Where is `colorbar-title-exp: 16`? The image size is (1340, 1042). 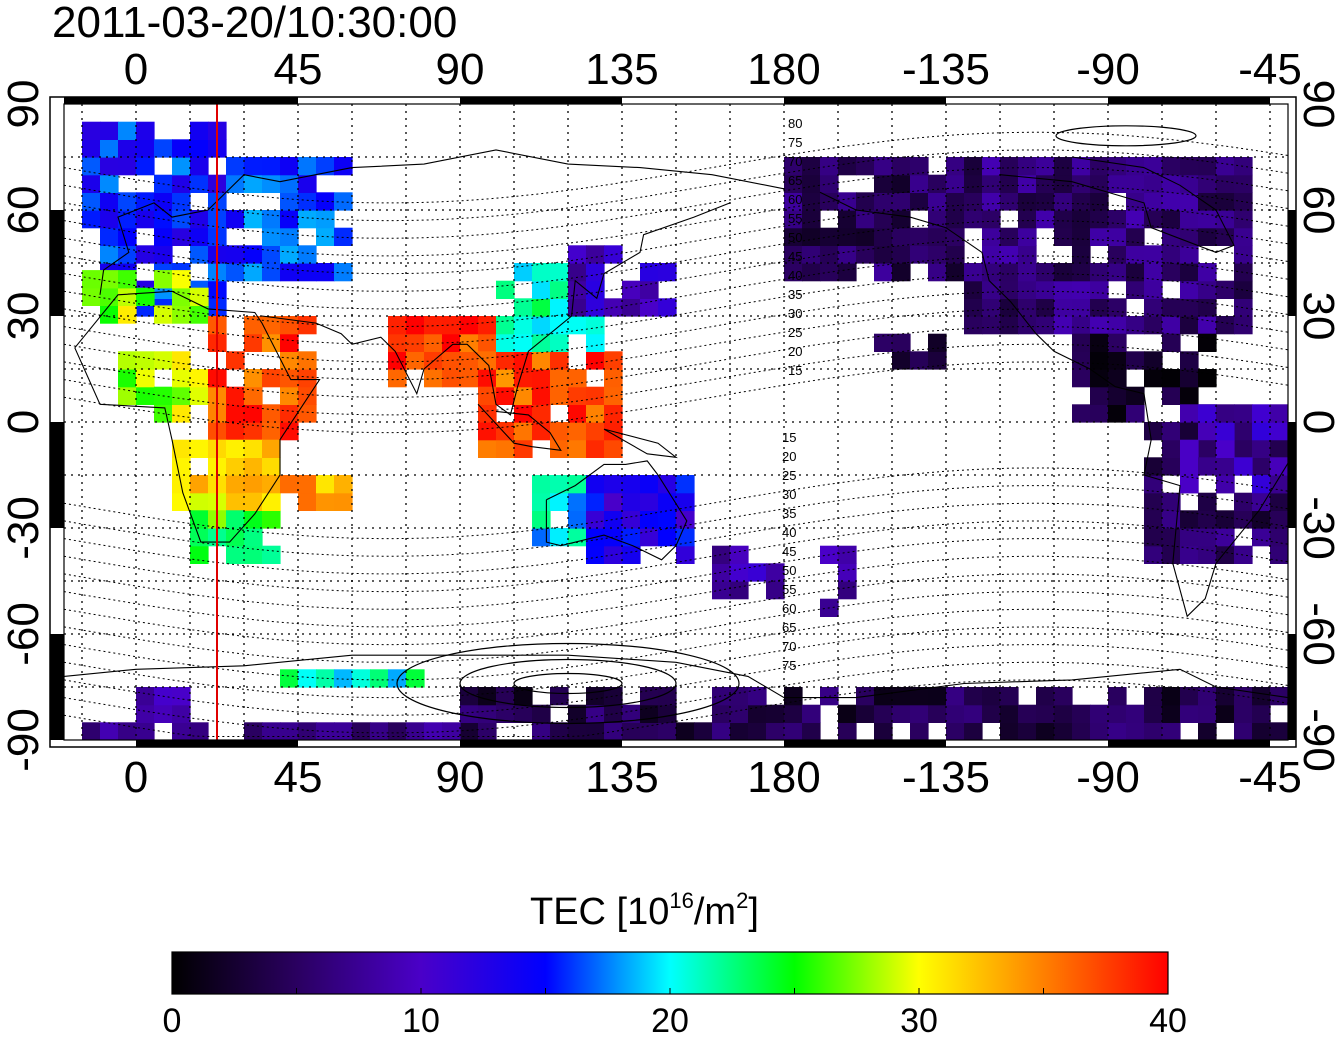
colorbar-title-exp: 16 is located at coordinates (681, 900).